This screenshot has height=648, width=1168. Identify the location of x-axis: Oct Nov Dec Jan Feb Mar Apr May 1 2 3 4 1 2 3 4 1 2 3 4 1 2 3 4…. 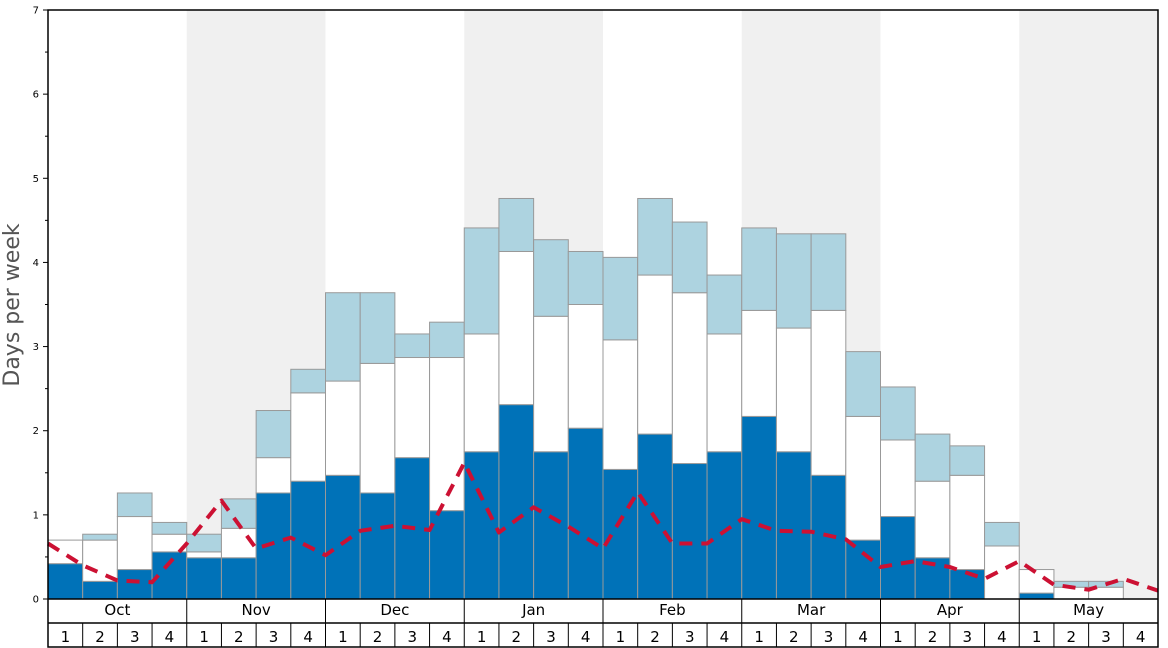
(603, 622).